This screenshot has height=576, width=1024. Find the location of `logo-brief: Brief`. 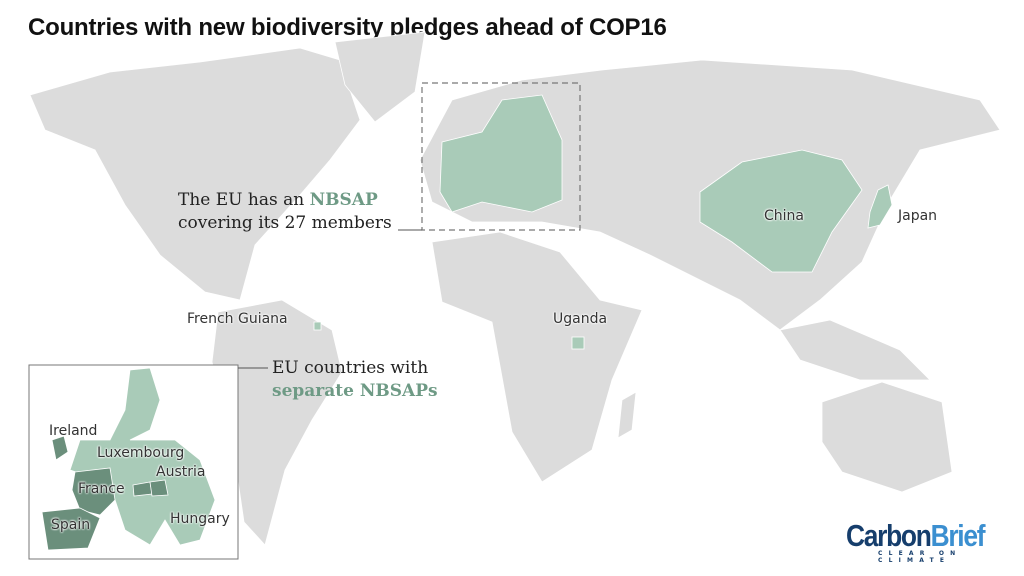

logo-brief: Brief is located at coordinates (958, 535).